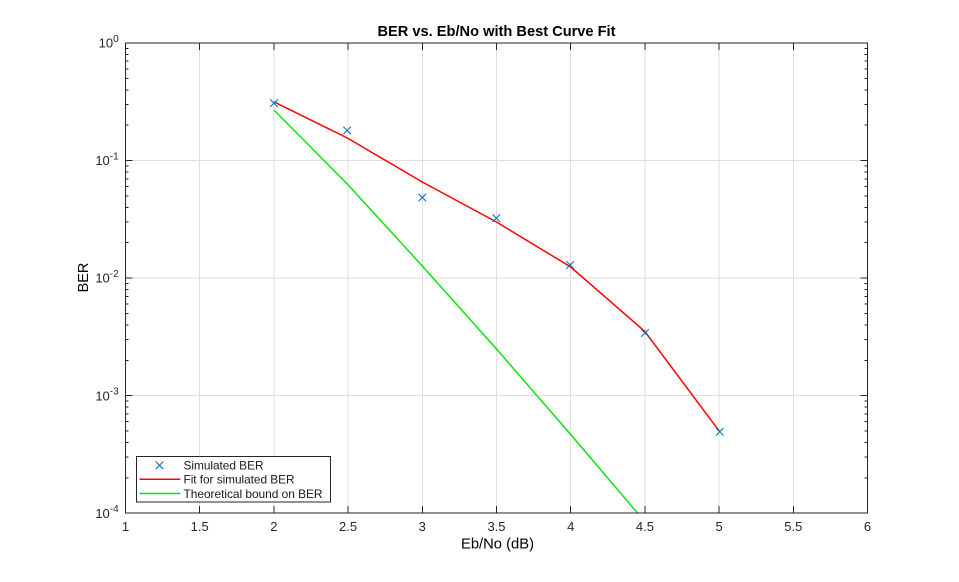  I want to click on svg-text: 1, so click(125, 526).